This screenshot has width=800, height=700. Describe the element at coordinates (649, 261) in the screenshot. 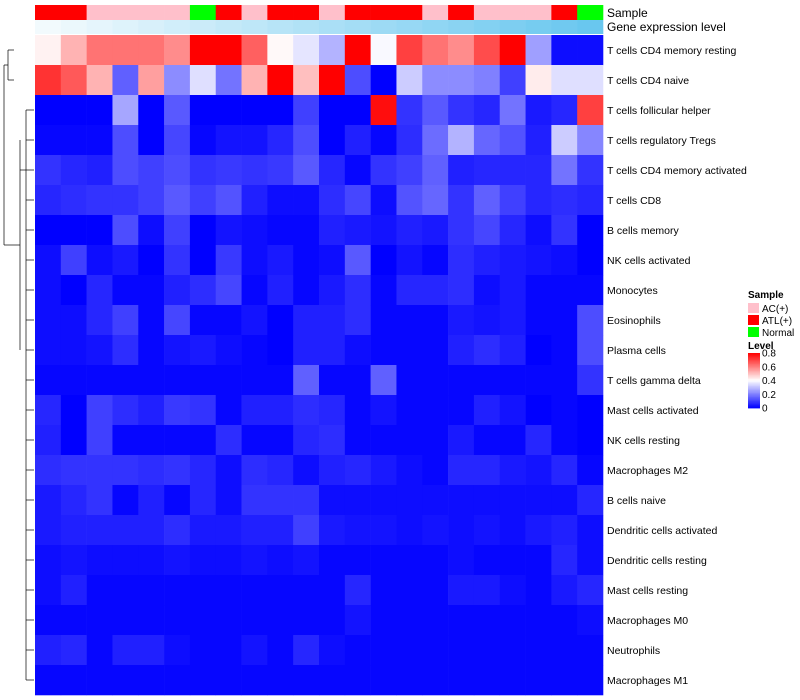

I see `row-label: NK cells activated` at that location.